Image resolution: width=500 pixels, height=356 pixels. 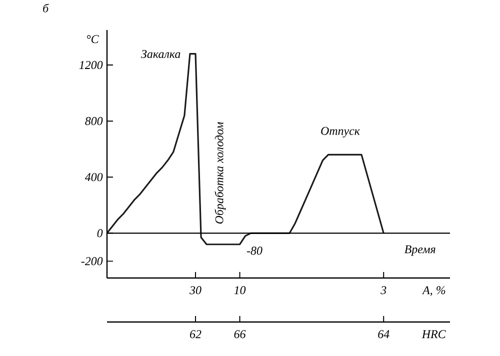 What do you see at coordinates (196, 334) in the screenshot?
I see `annotation: 62` at bounding box center [196, 334].